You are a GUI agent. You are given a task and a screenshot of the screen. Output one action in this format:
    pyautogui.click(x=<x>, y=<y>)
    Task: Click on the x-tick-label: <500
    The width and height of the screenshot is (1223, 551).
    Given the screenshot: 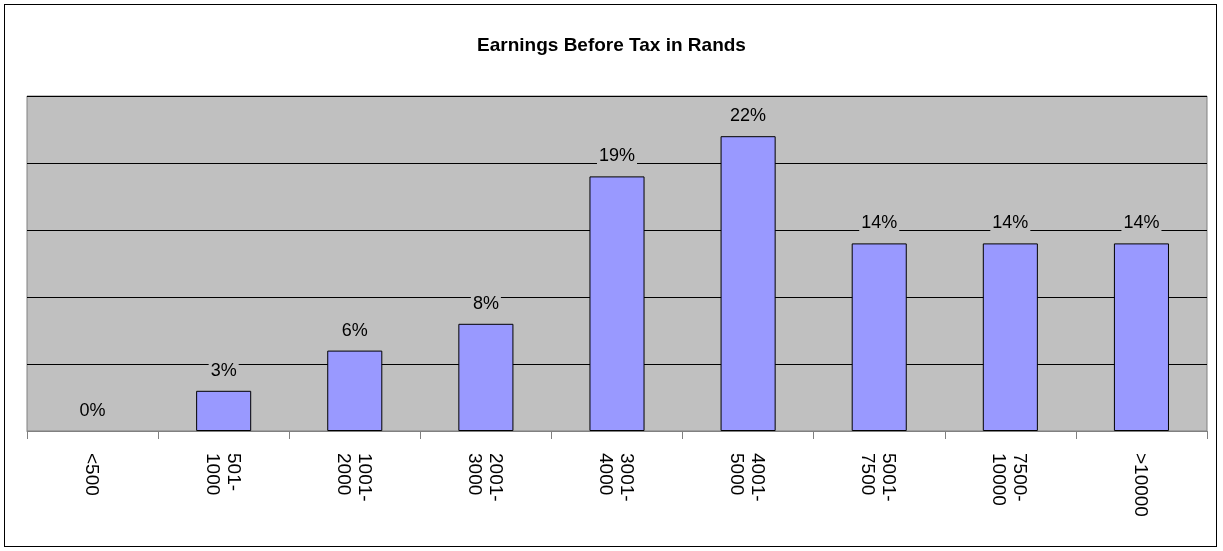 What is the action you would take?
    pyautogui.click(x=93, y=474)
    